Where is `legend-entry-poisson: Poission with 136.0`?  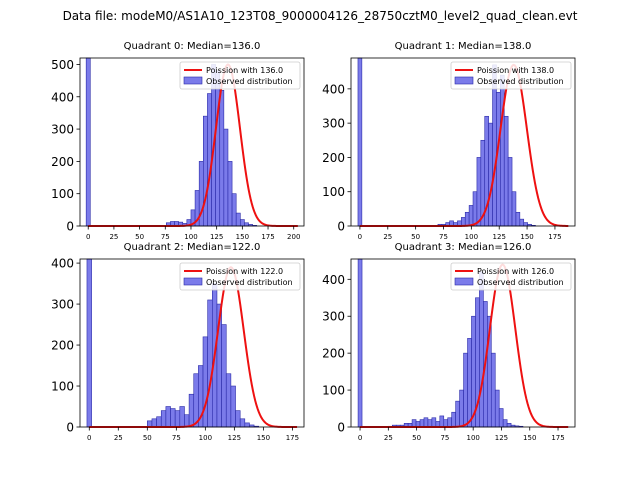
legend-entry-poisson: Poission with 136.0 is located at coordinates (244, 70).